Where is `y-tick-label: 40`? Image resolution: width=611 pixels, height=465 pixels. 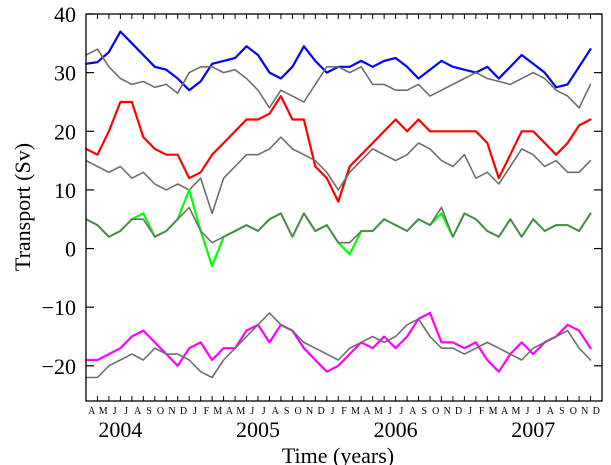
y-tick-label: 40 is located at coordinates (65, 14).